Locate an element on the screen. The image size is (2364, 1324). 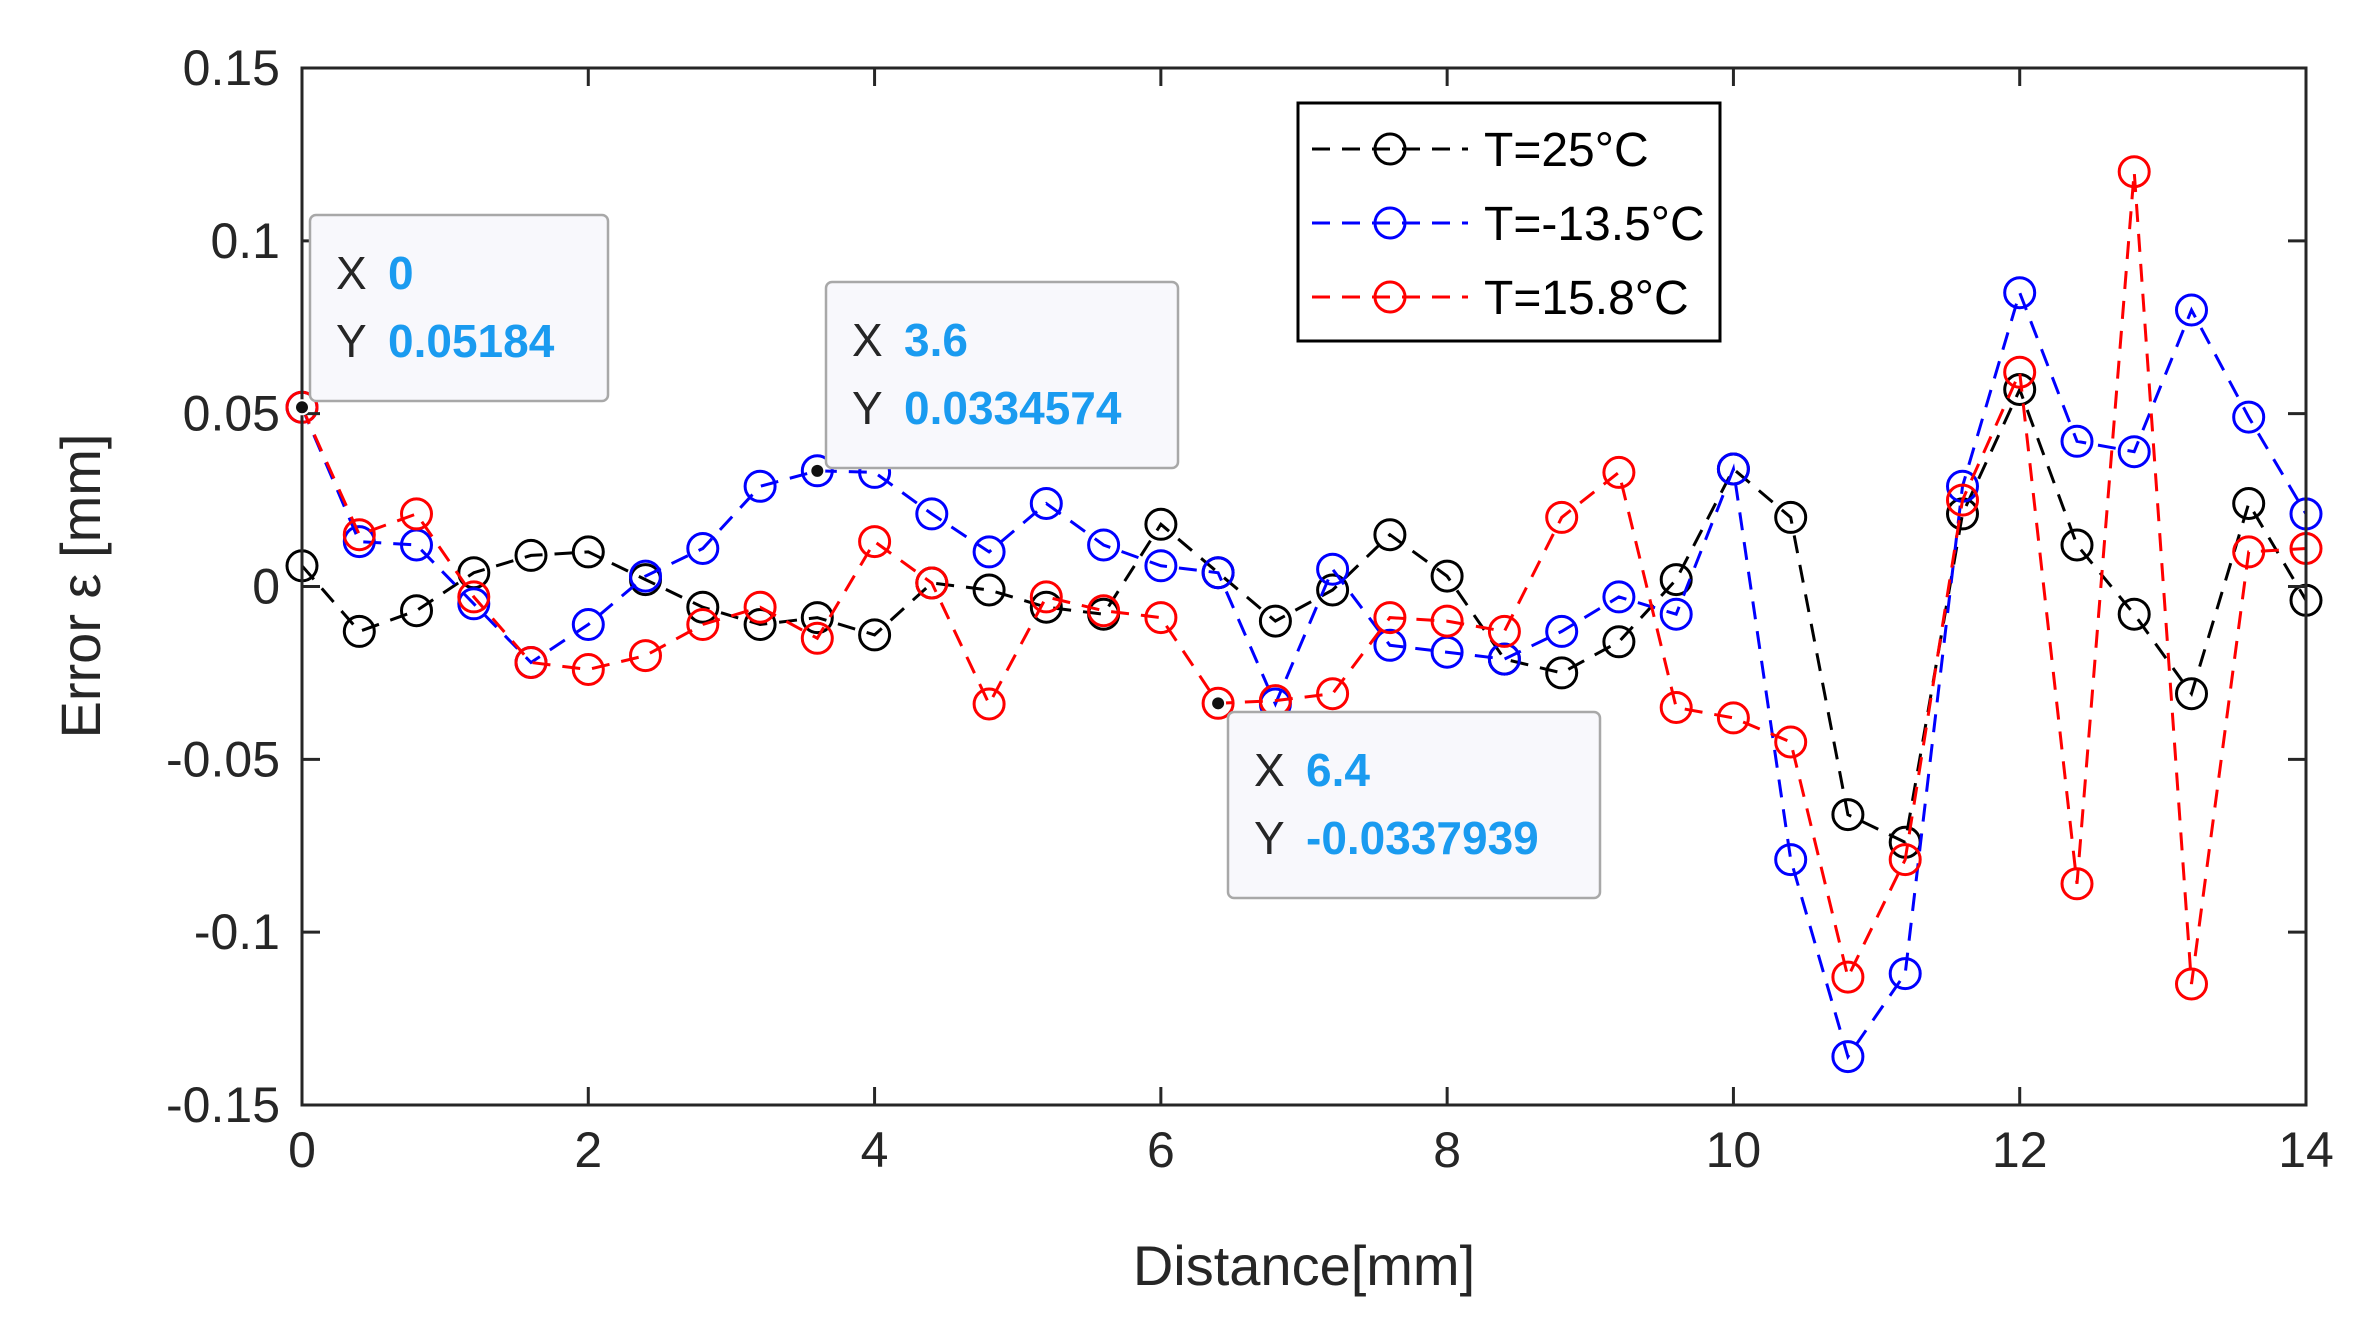
y-tick-label: 0 is located at coordinates (266, 587).